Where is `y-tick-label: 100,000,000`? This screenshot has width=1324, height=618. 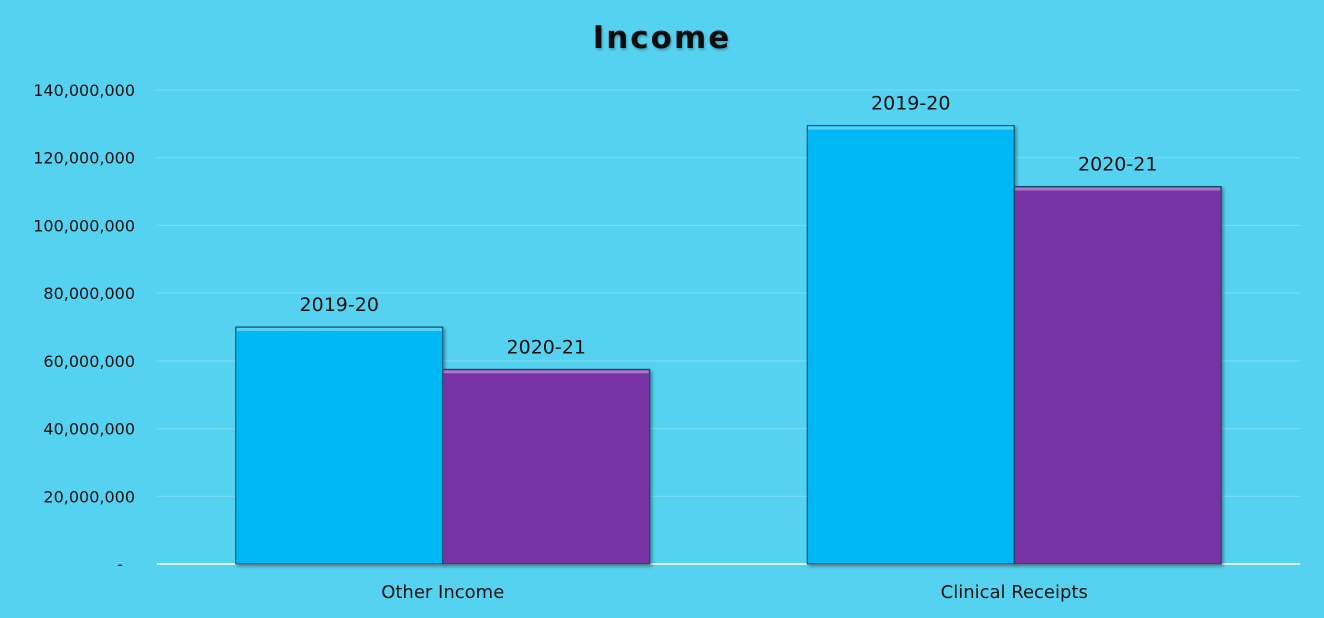 y-tick-label: 100,000,000 is located at coordinates (84, 225).